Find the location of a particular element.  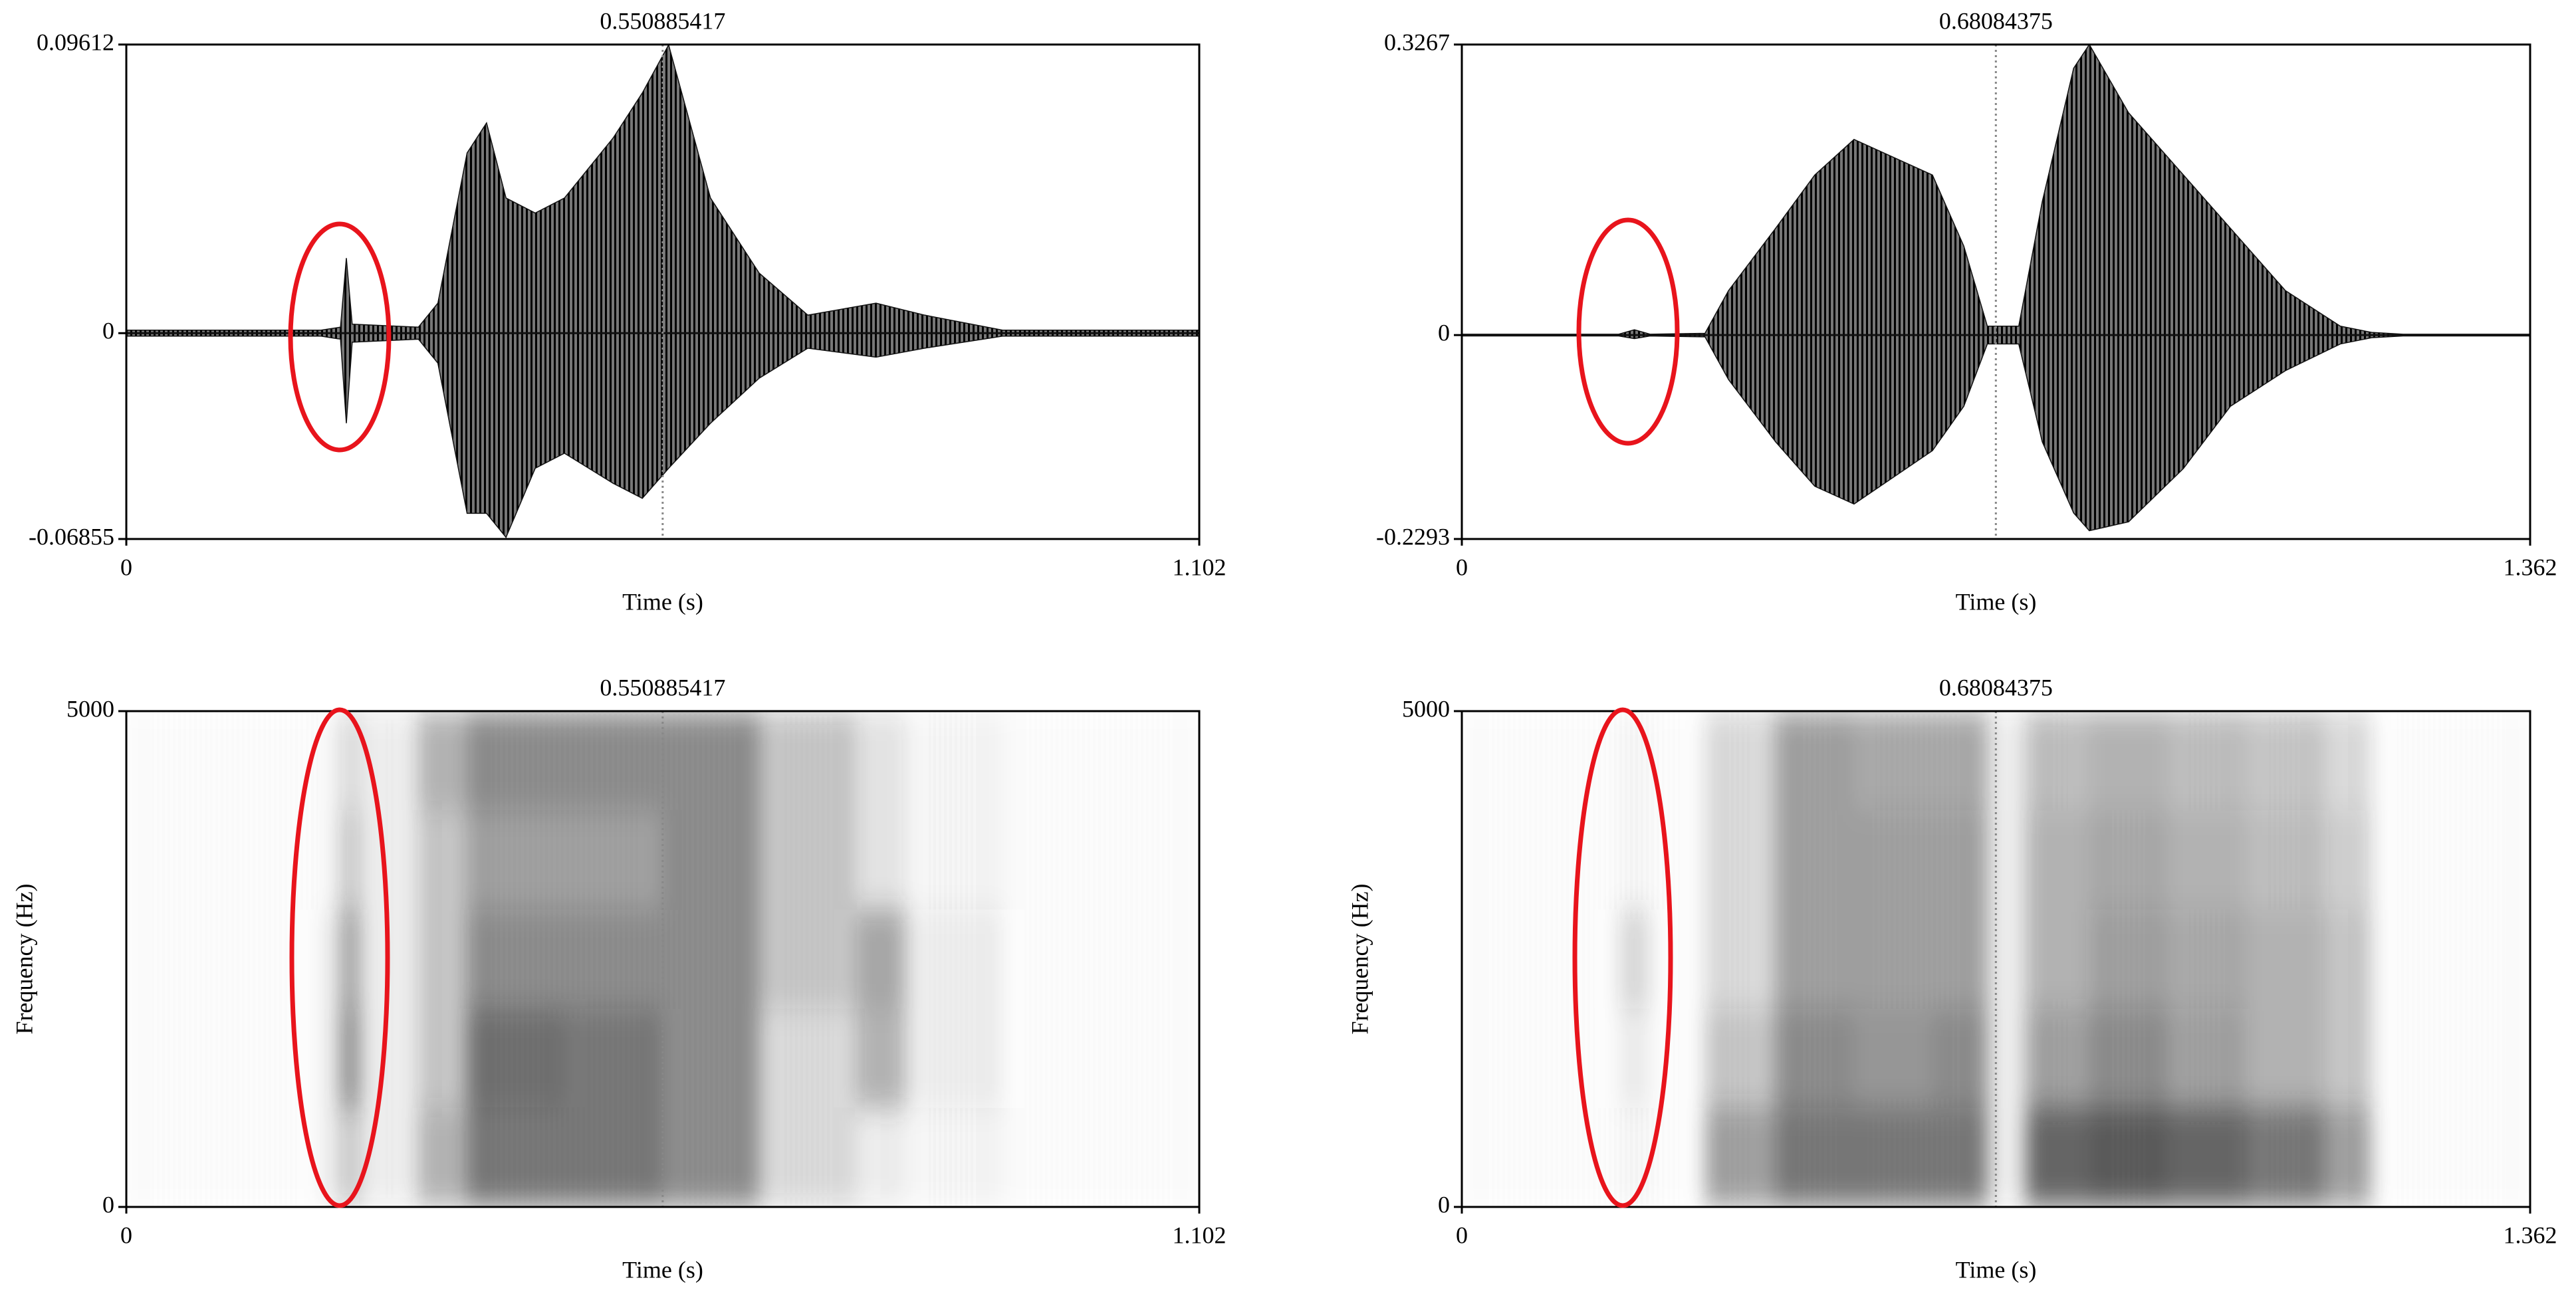

x-tick-label: 1.362 is located at coordinates (2530, 1235).